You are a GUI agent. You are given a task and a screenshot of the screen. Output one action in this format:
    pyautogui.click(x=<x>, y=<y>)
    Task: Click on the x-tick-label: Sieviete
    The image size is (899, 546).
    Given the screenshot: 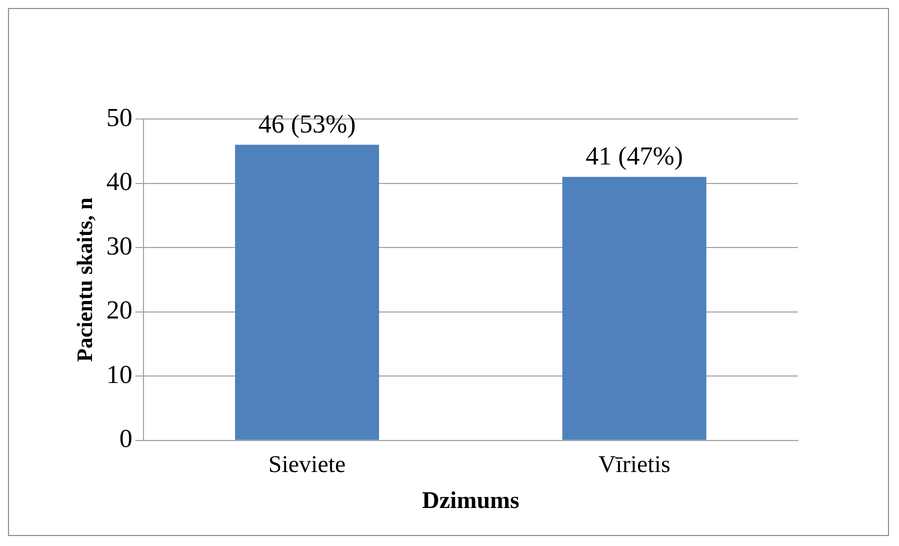 What is the action you would take?
    pyautogui.click(x=307, y=465)
    